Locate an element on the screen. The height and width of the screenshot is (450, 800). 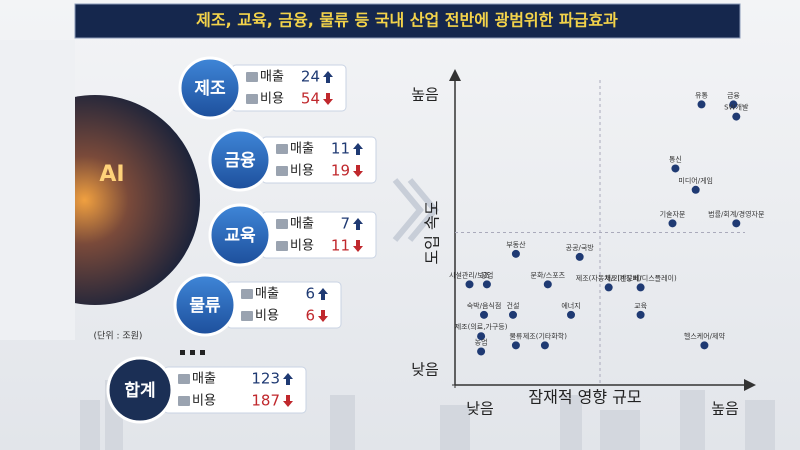
point-label: 문화/스포츠 is located at coordinates (548, 275).